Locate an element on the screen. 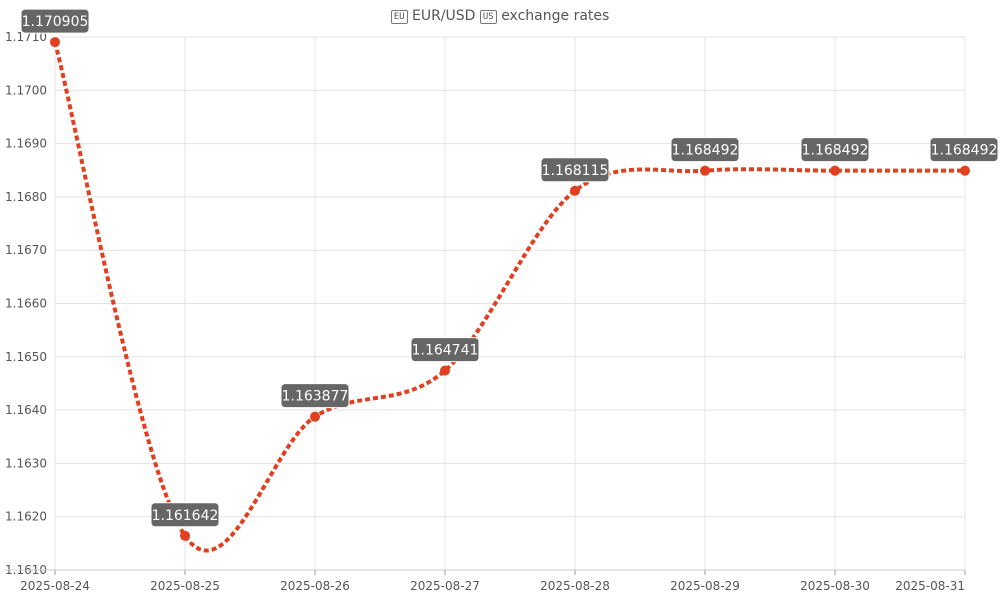 The height and width of the screenshot is (604, 1000). eu-flag-icon: EU is located at coordinates (399, 17).